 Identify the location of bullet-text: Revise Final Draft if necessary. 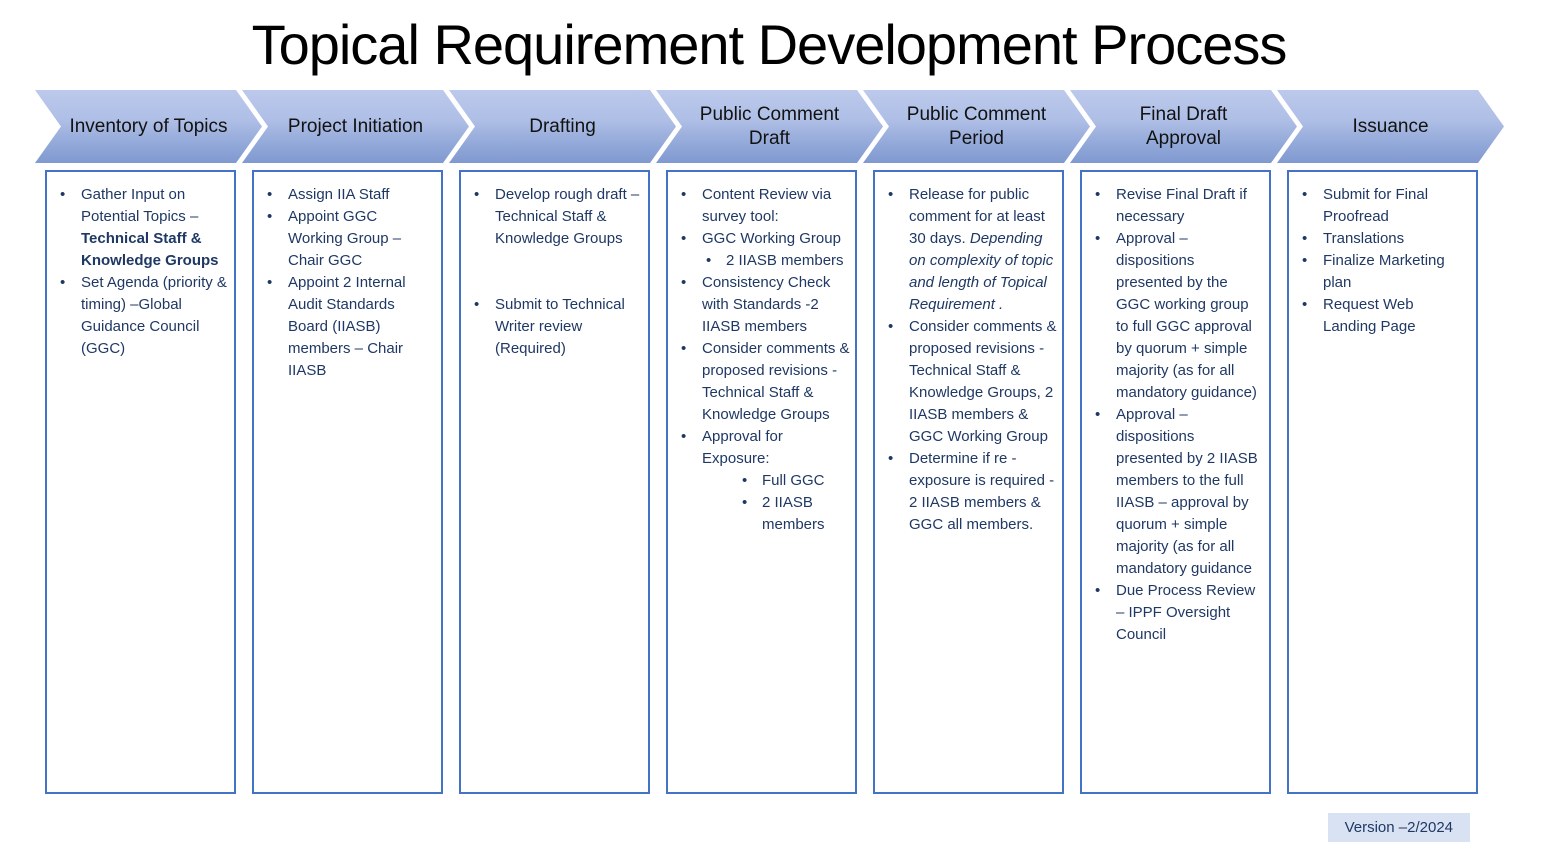
(1181, 205).